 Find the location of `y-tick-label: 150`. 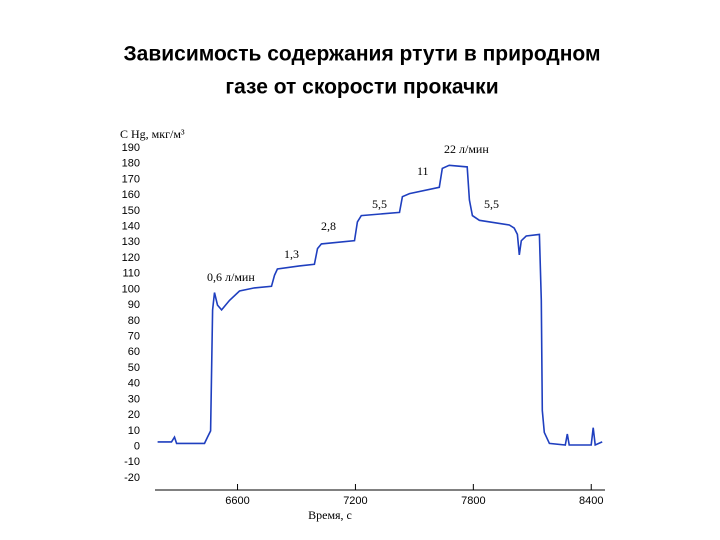

y-tick-label: 150 is located at coordinates (131, 211).